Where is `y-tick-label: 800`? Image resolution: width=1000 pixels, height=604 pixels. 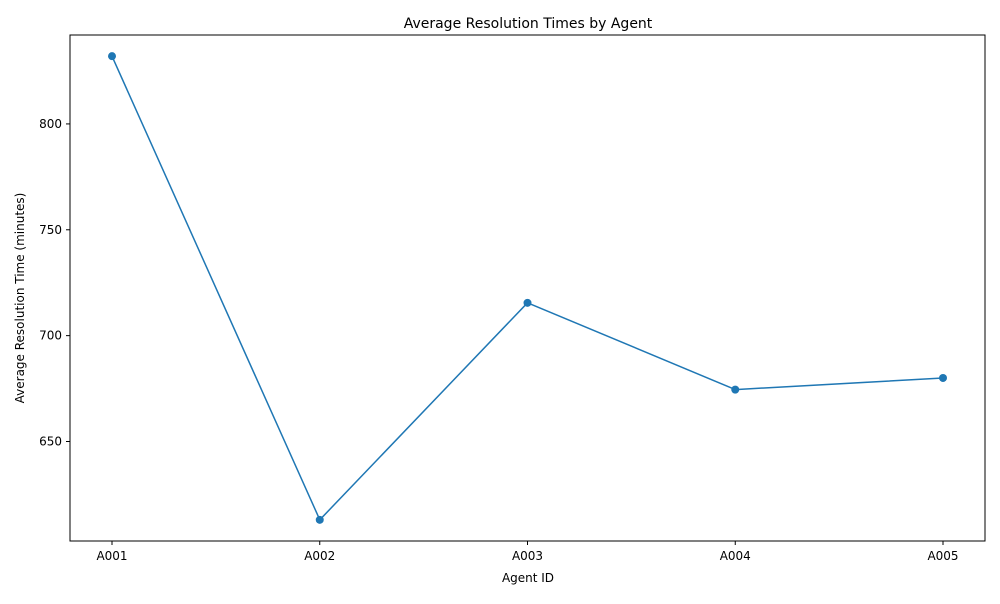
y-tick-label: 800 is located at coordinates (50, 124).